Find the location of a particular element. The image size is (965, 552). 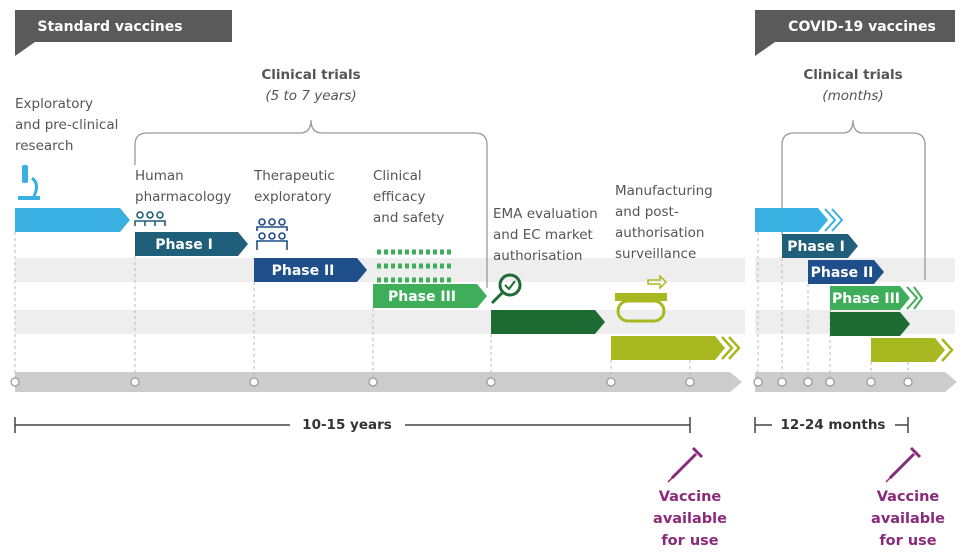

conveyor-icon is located at coordinates (641, 298).